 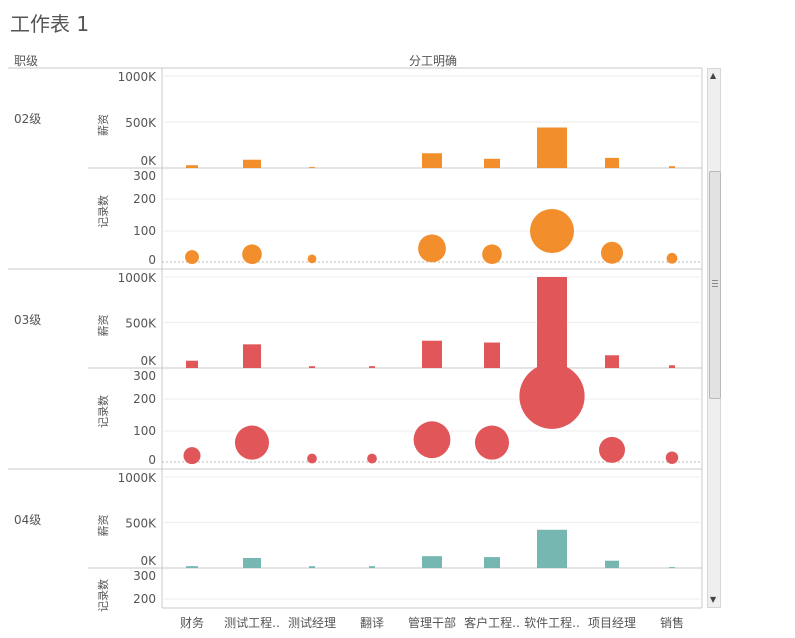 I want to click on x-label-5: 客户工程.., so click(x=492, y=623).